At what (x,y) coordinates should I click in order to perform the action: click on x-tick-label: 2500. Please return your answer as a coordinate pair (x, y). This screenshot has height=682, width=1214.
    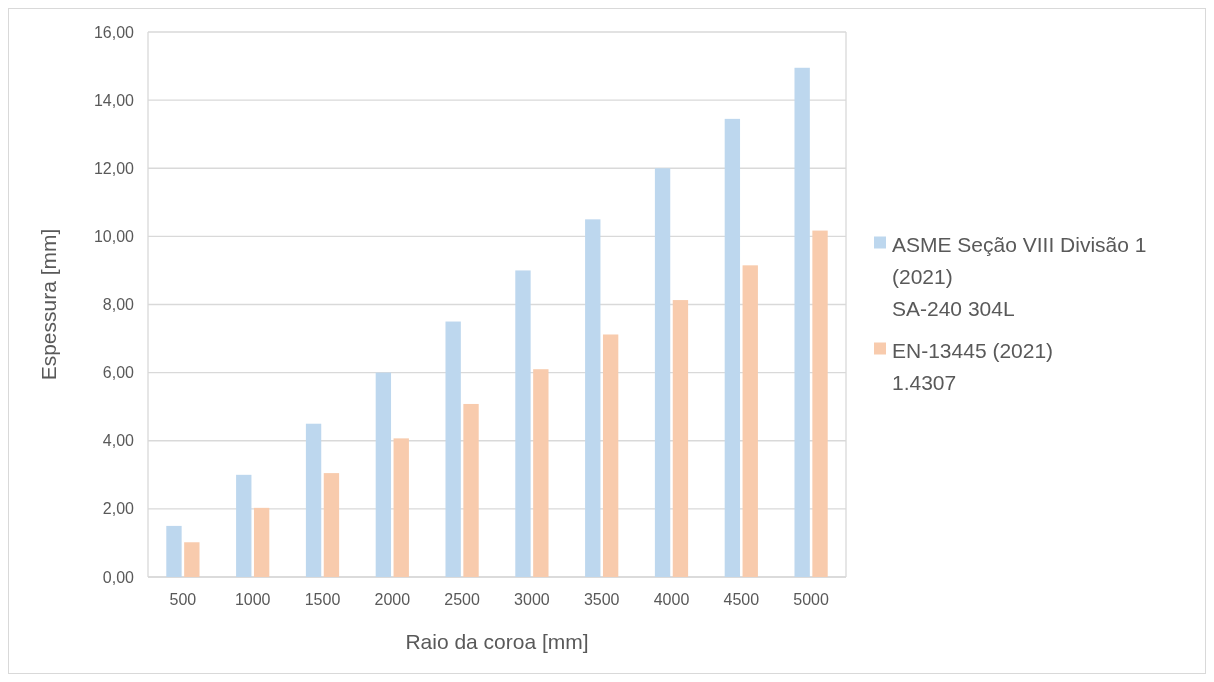
    Looking at the image, I should click on (462, 599).